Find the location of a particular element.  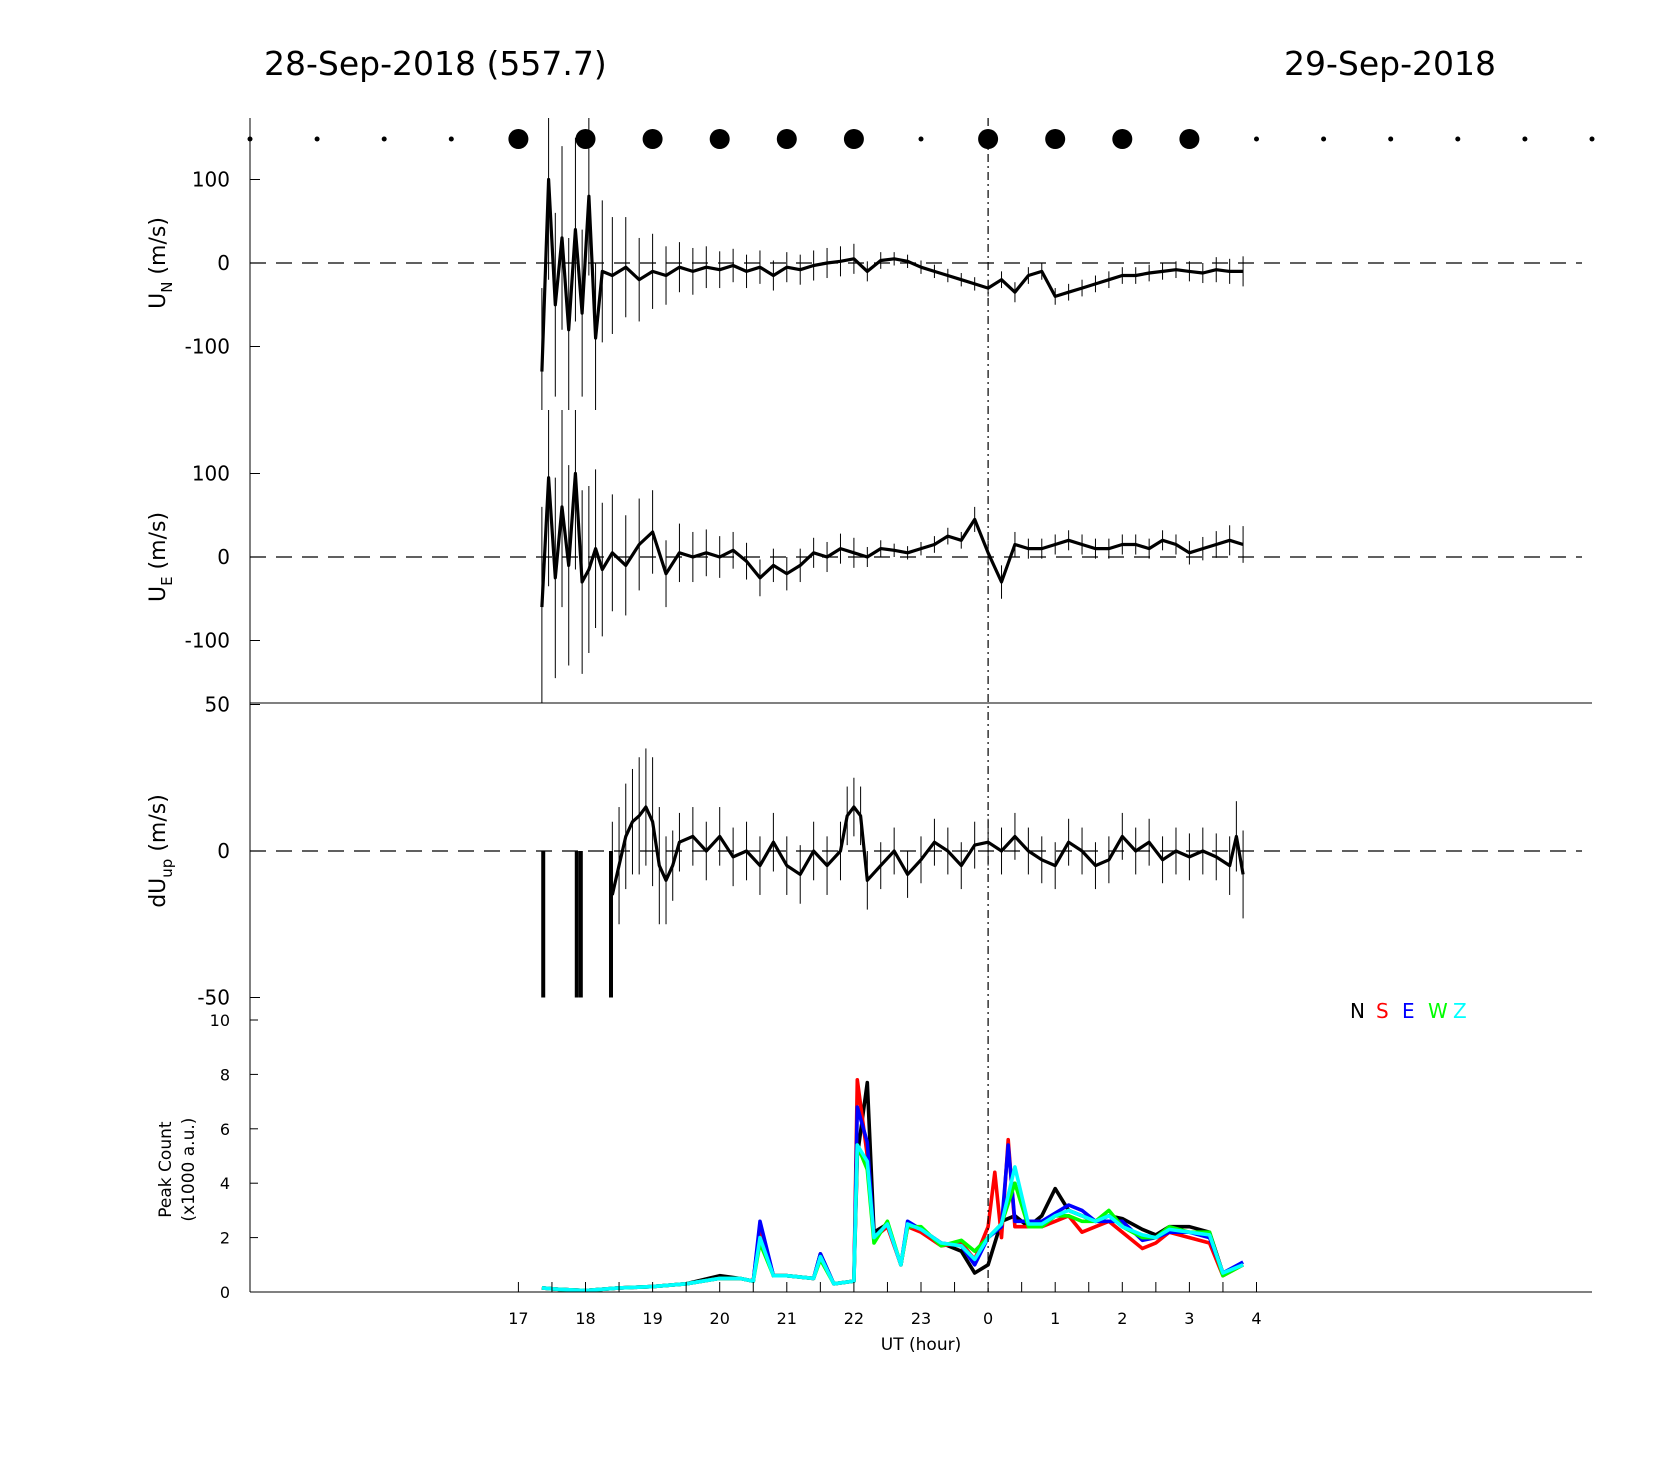

x-tick-label: 22 is located at coordinates (854, 1318).